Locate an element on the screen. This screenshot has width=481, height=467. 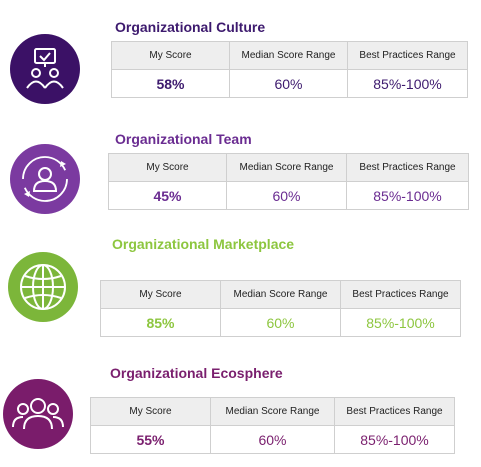
my-score-value: 45% is located at coordinates (167, 195).